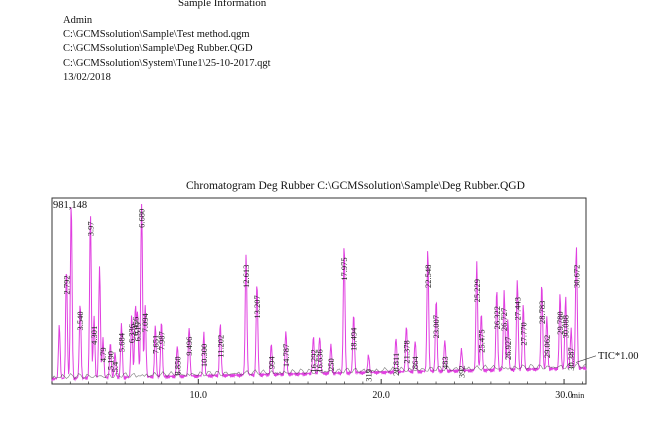 The height and width of the screenshot is (426, 652). What do you see at coordinates (508, 348) in the screenshot?
I see `peak-label: 26.927` at bounding box center [508, 348].